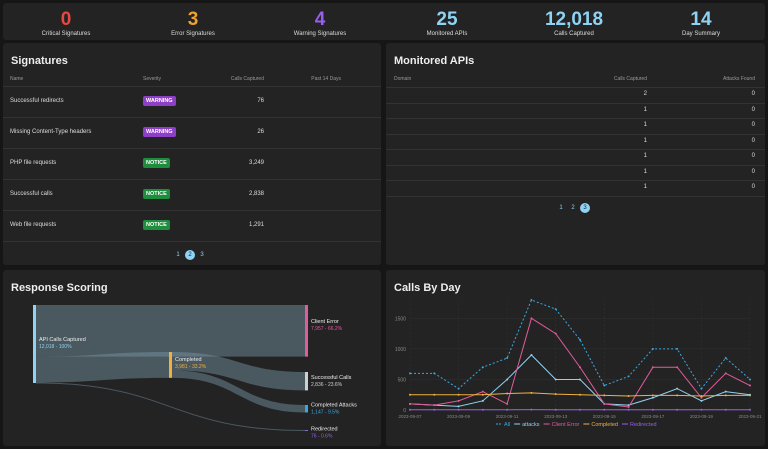 This screenshot has height=449, width=768. I want to click on panel-title: Response Scoring, so click(59, 288).